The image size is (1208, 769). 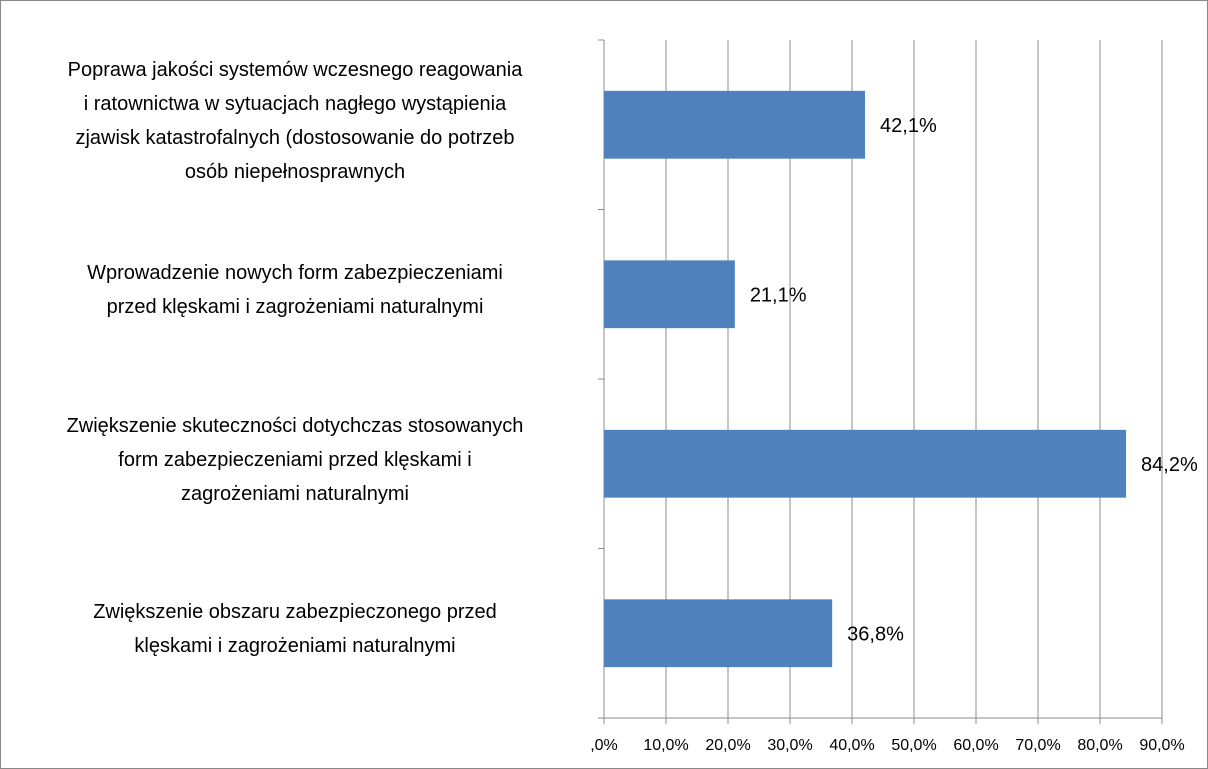 I want to click on x-tick-label: 70,0%, so click(x=1037, y=745).